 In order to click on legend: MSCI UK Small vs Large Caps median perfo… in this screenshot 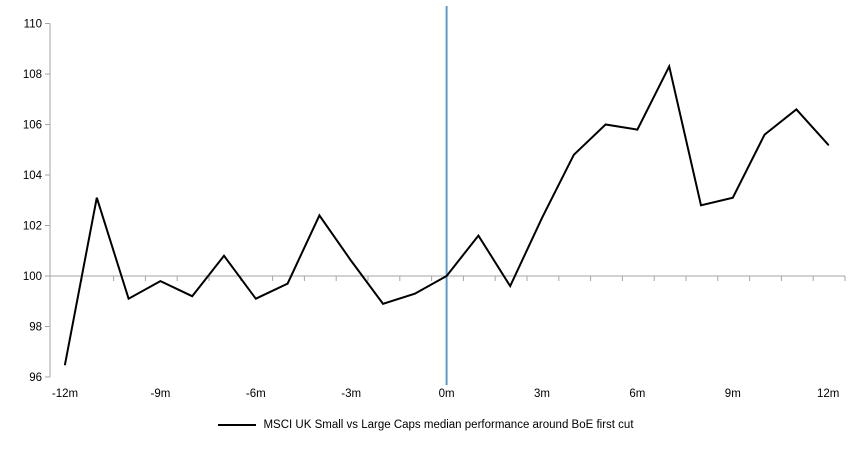, I will do `click(426, 425)`.